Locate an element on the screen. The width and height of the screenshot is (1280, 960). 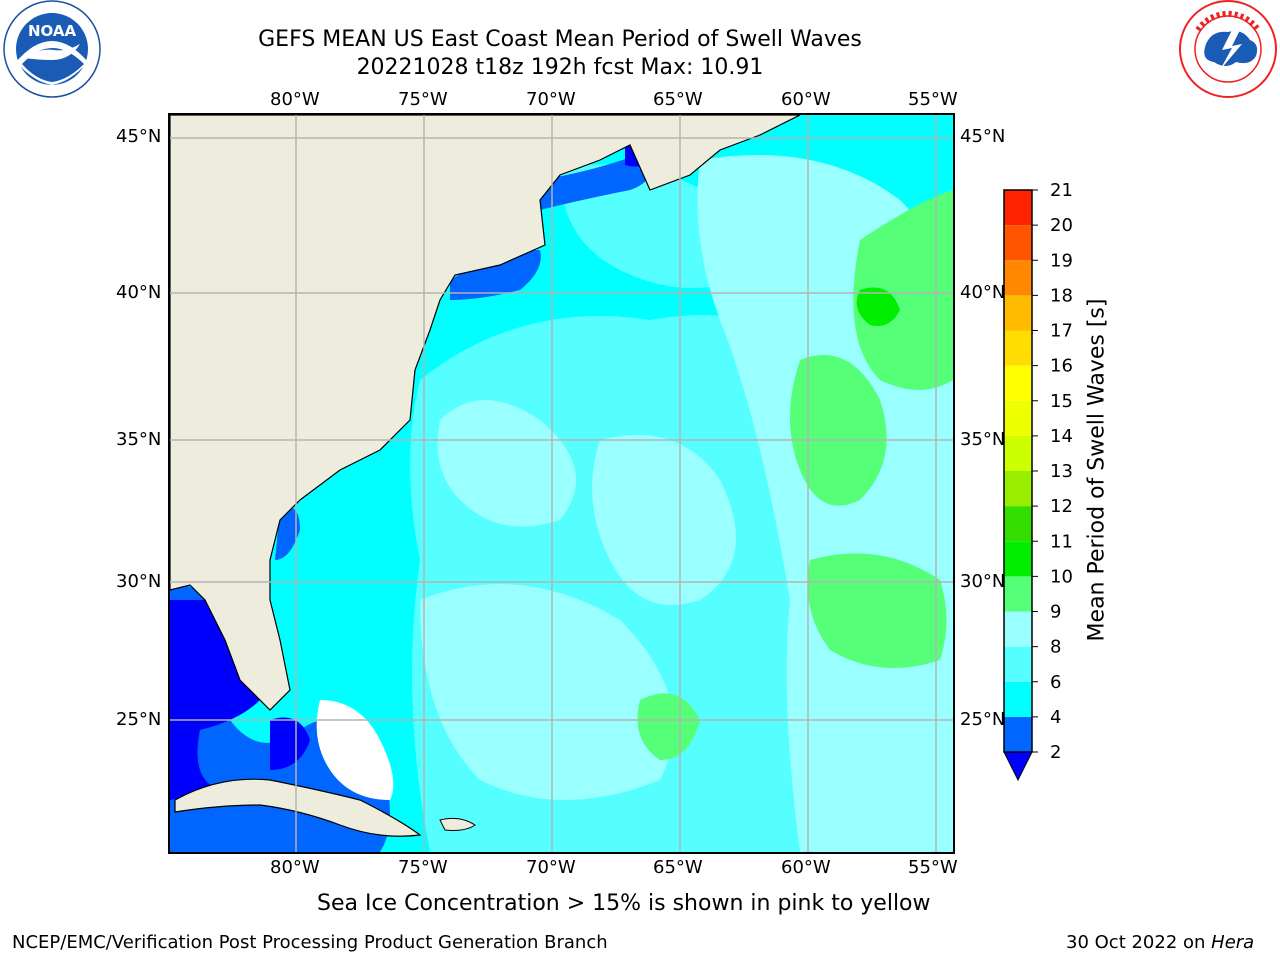
colorbar-tick-label-17: 17 is located at coordinates (1061, 331).